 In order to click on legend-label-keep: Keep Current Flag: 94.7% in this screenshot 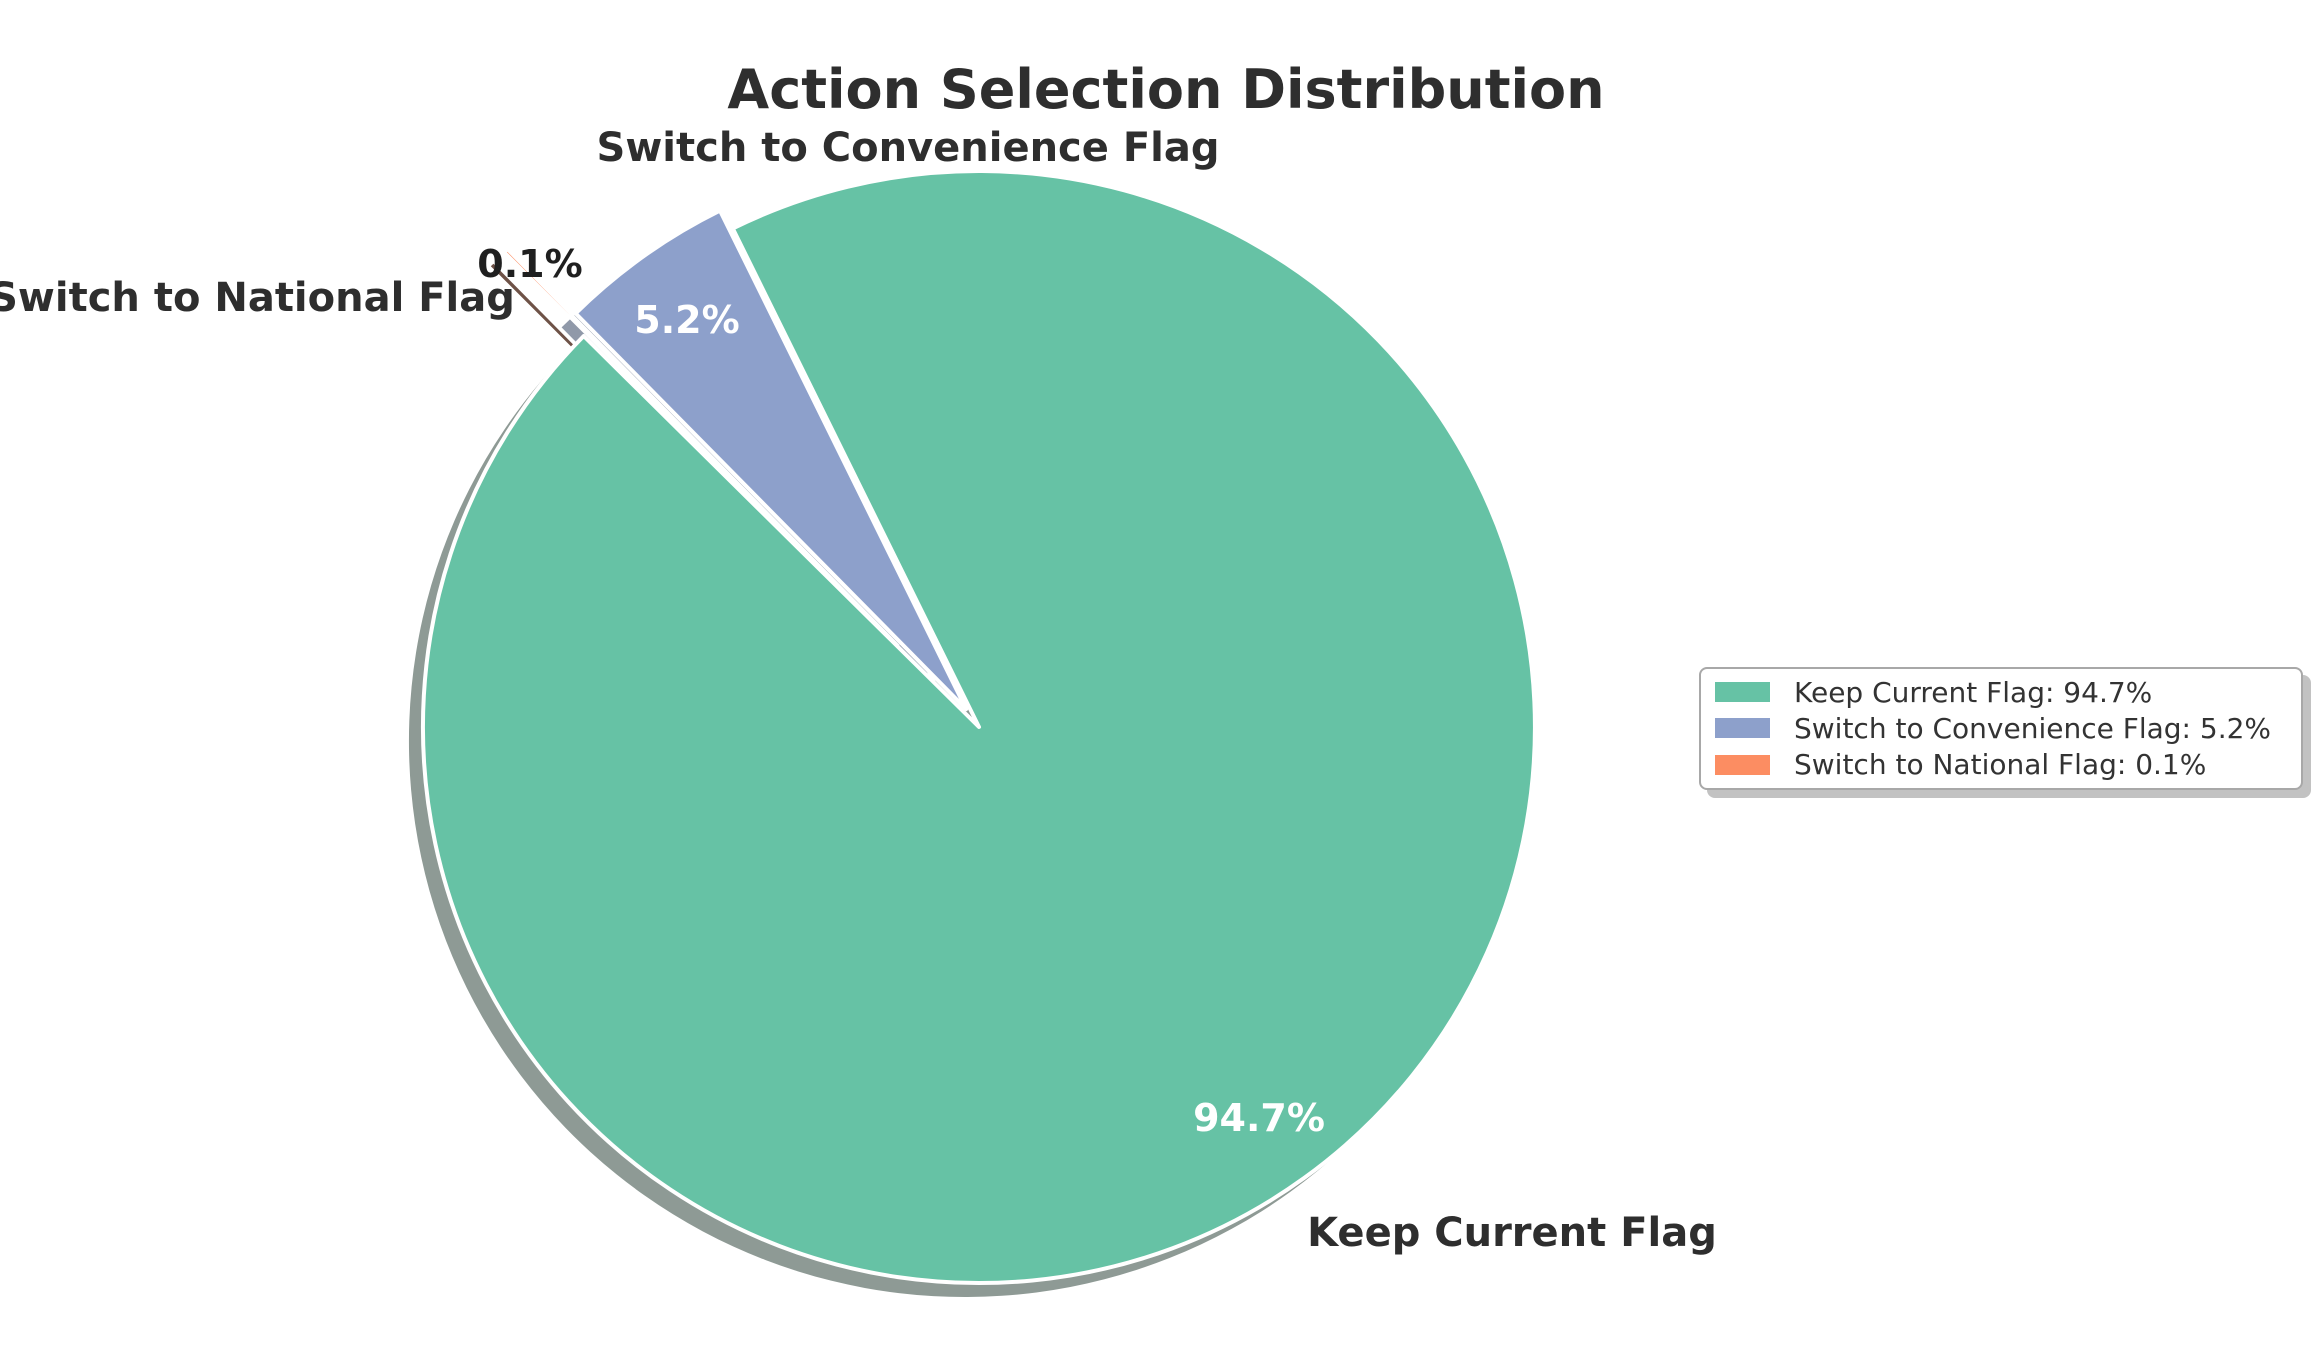, I will do `click(1973, 692)`.